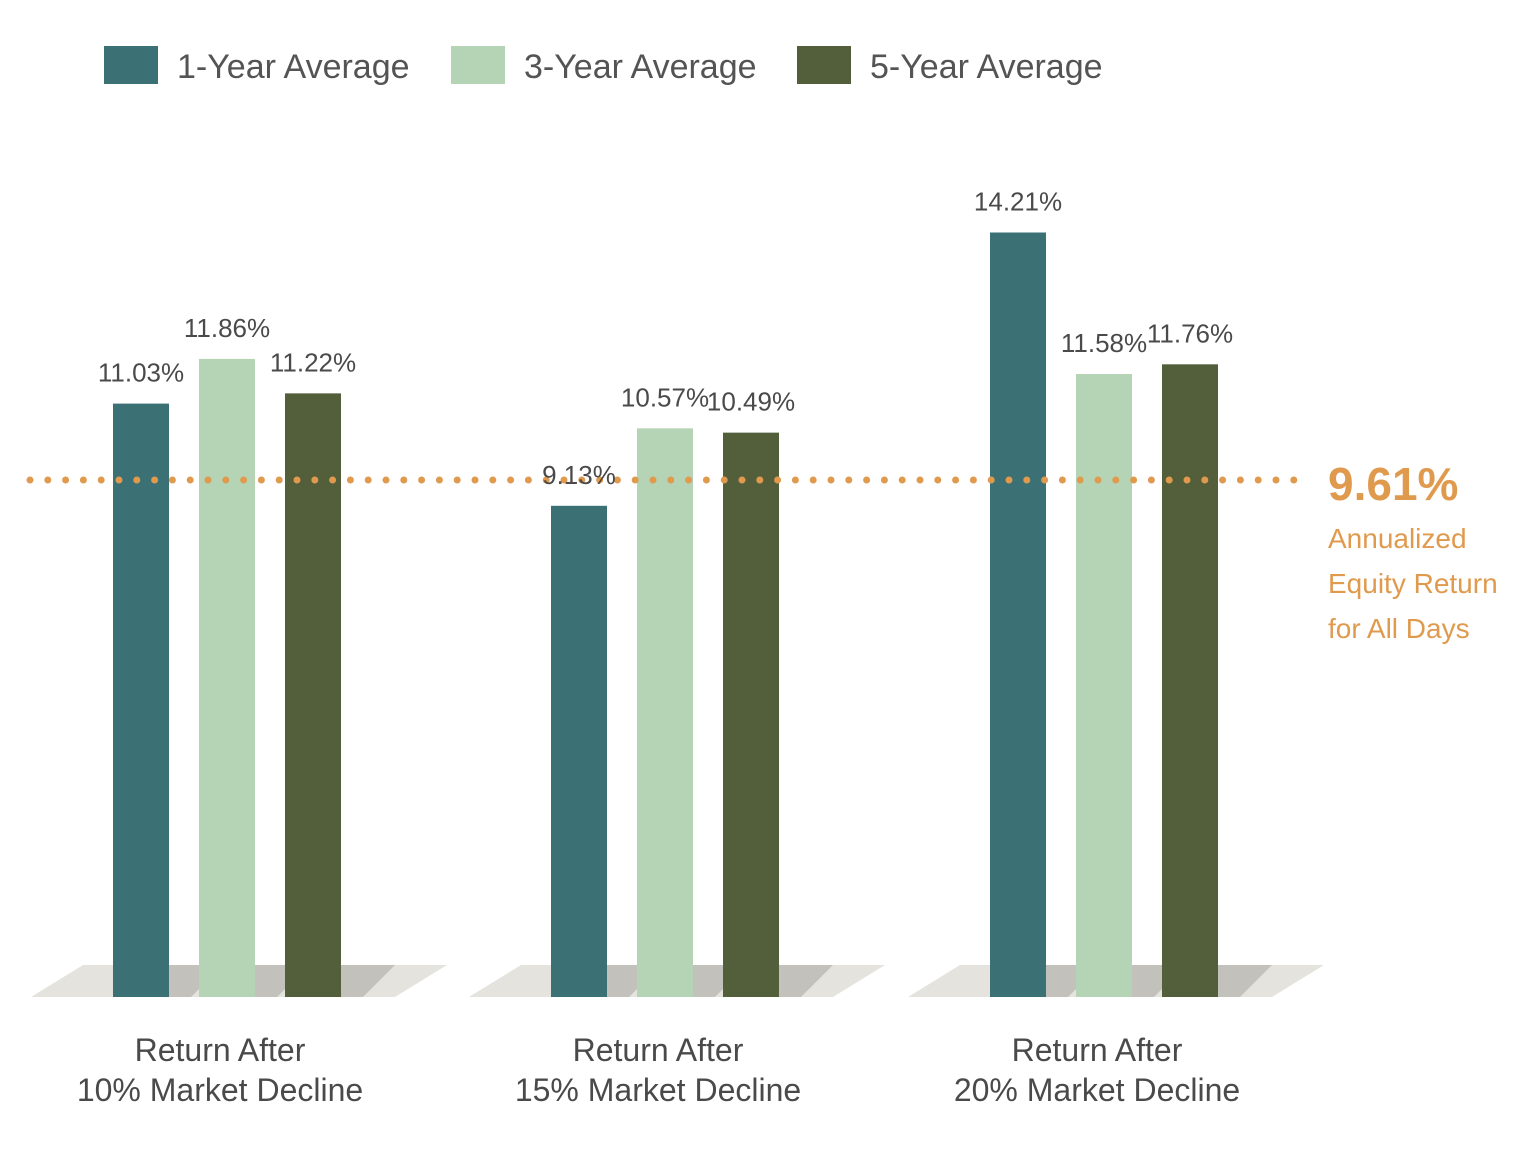  What do you see at coordinates (293, 67) in the screenshot?
I see `legend-label: 1-Year Average` at bounding box center [293, 67].